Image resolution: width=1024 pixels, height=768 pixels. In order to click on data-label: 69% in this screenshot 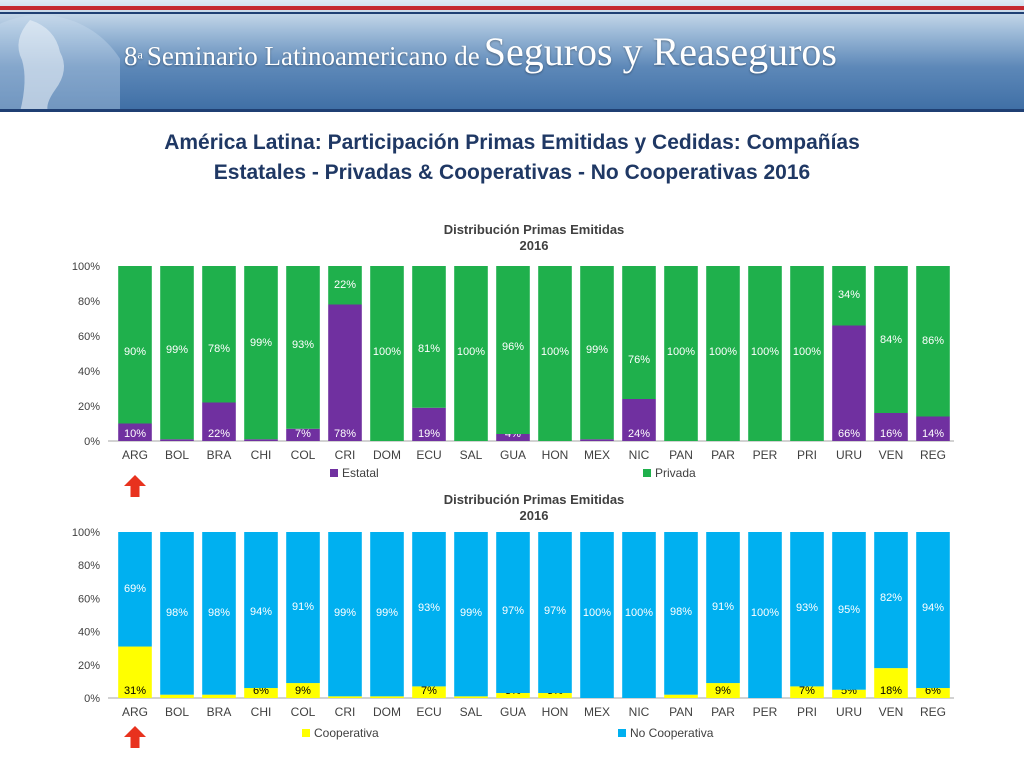, I will do `click(135, 589)`.